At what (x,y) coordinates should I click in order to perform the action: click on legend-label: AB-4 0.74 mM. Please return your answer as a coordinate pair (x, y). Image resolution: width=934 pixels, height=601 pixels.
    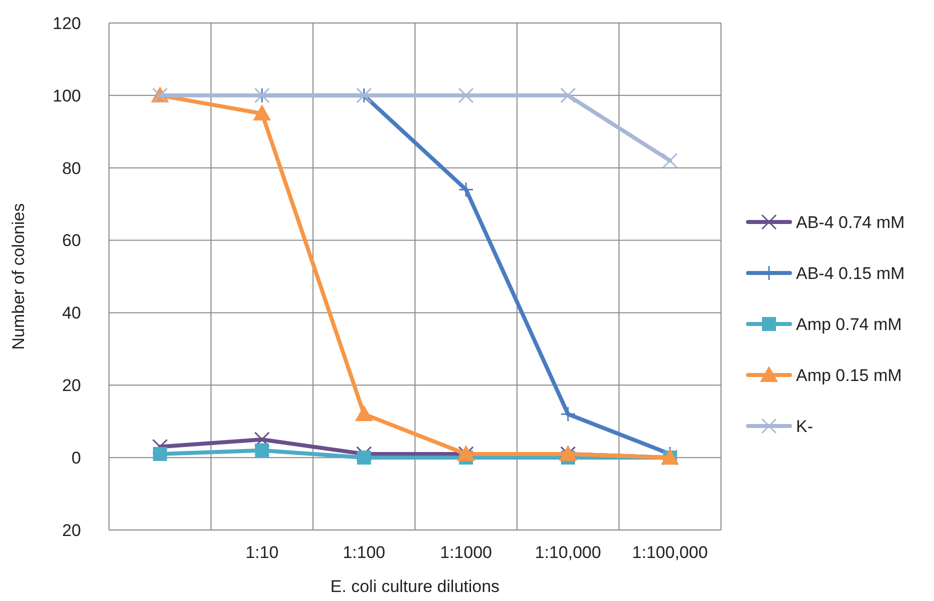
    Looking at the image, I should click on (850, 222).